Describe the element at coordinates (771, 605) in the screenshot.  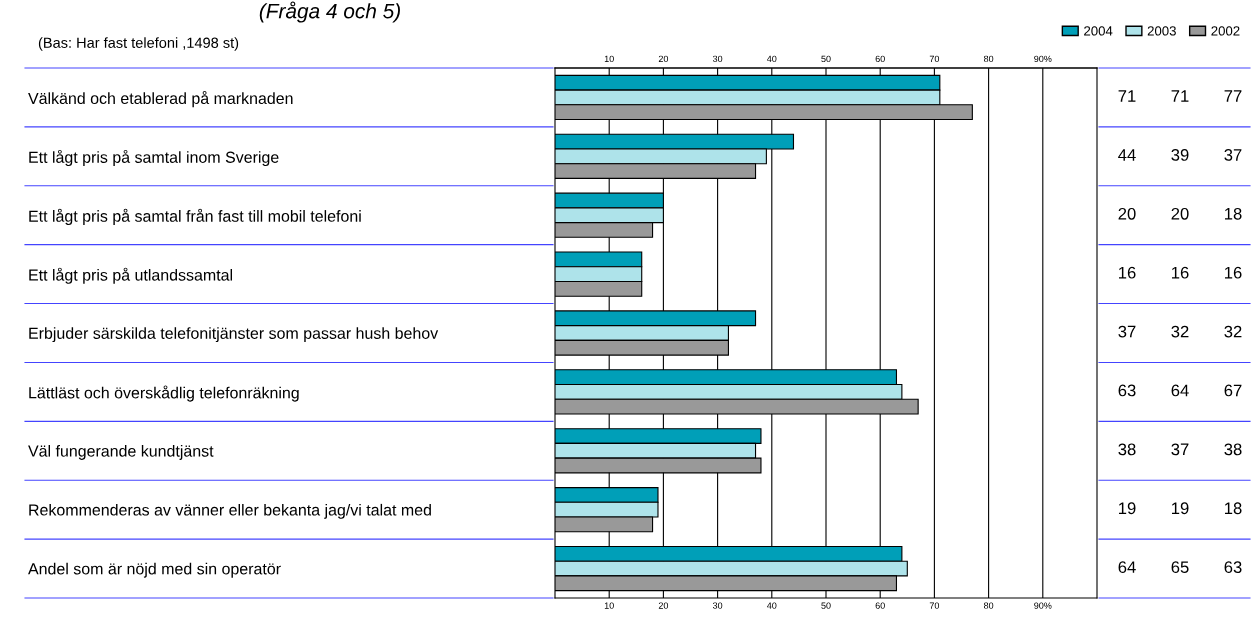
I see `x-tick-label: 40` at that location.